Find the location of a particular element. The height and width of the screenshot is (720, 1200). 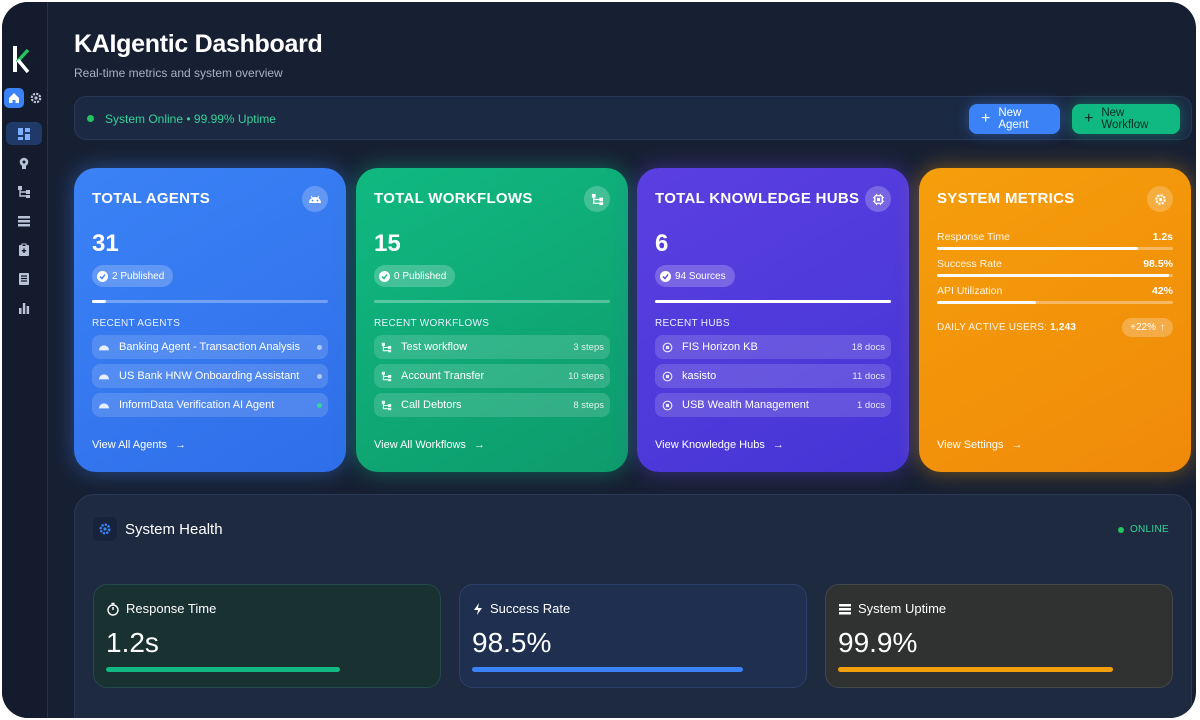

workflow-row: Test workflow 3 steps is located at coordinates (492, 347).